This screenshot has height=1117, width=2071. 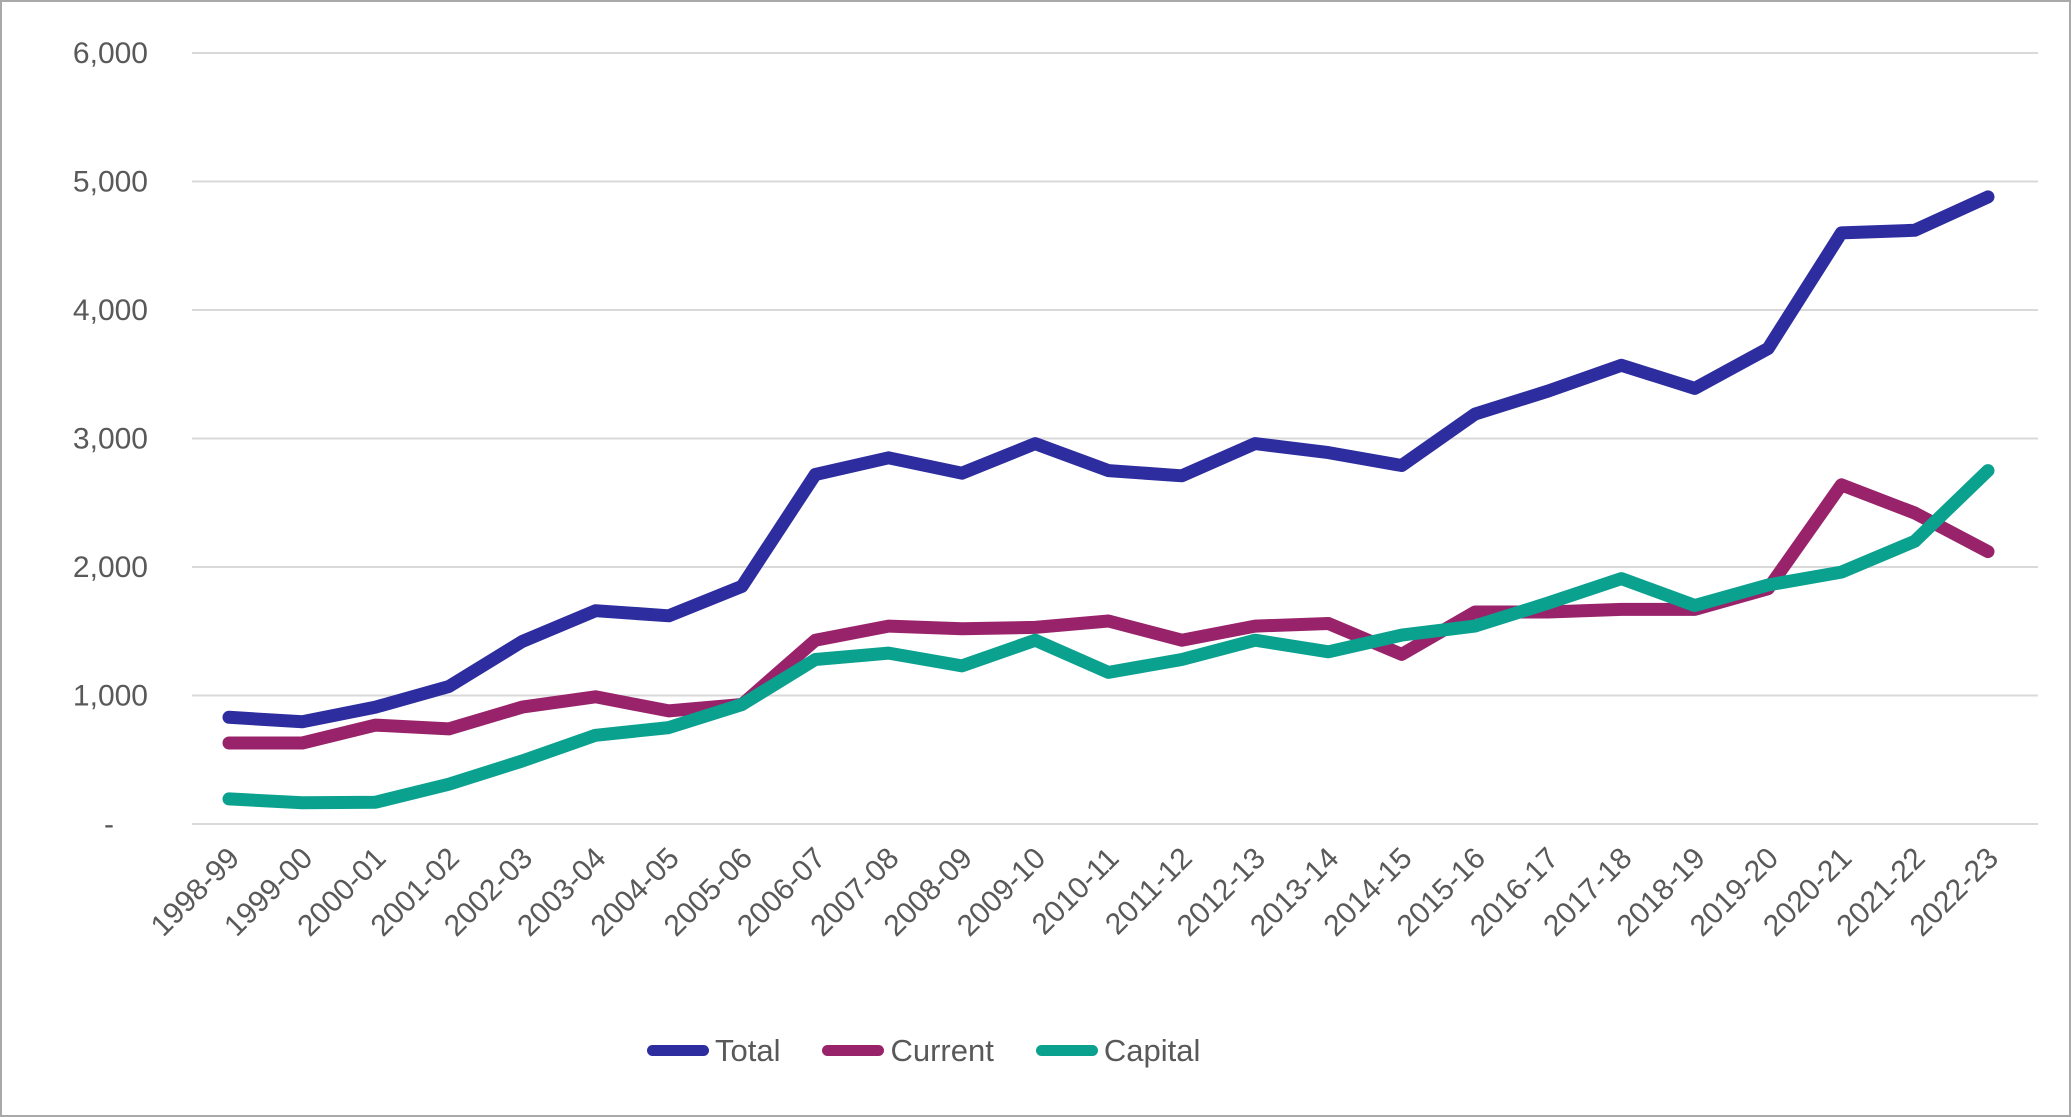 What do you see at coordinates (1066, 1050) in the screenshot?
I see `legend-swatch-capital` at bounding box center [1066, 1050].